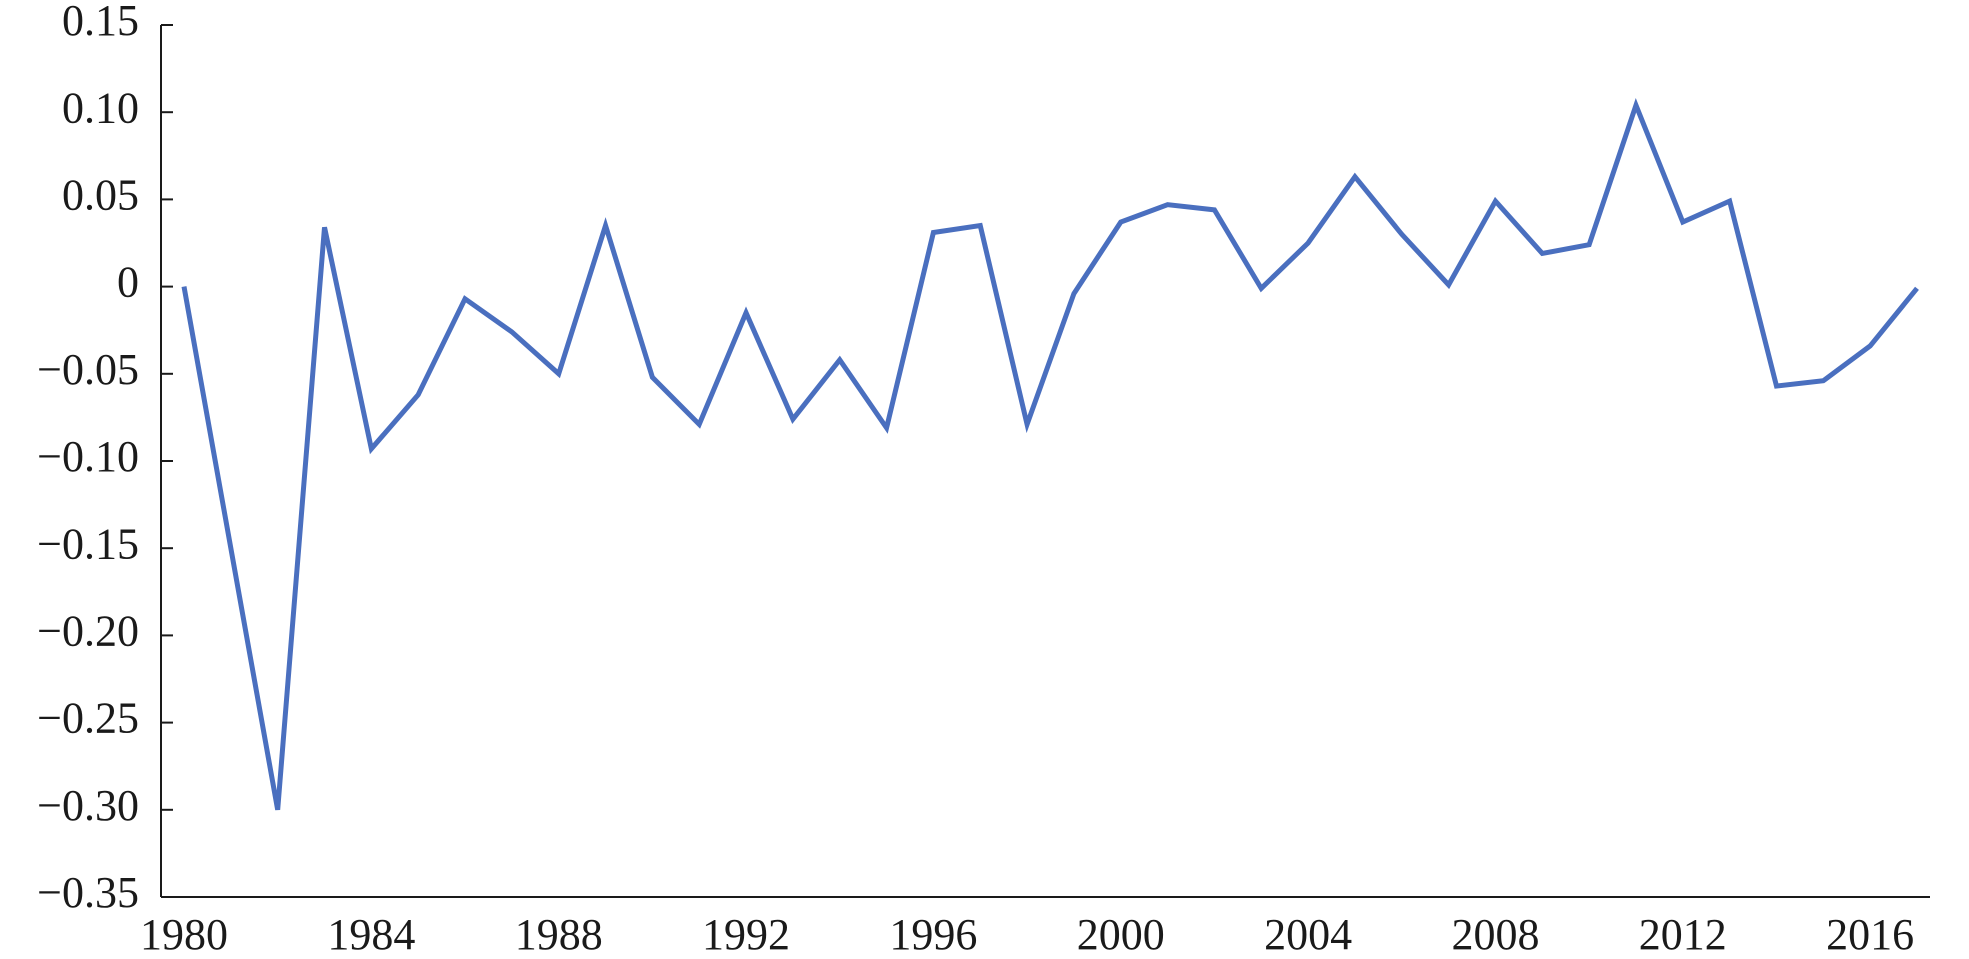 The height and width of the screenshot is (959, 1969). Describe the element at coordinates (128, 282) in the screenshot. I see `y-tick-label: 0` at that location.